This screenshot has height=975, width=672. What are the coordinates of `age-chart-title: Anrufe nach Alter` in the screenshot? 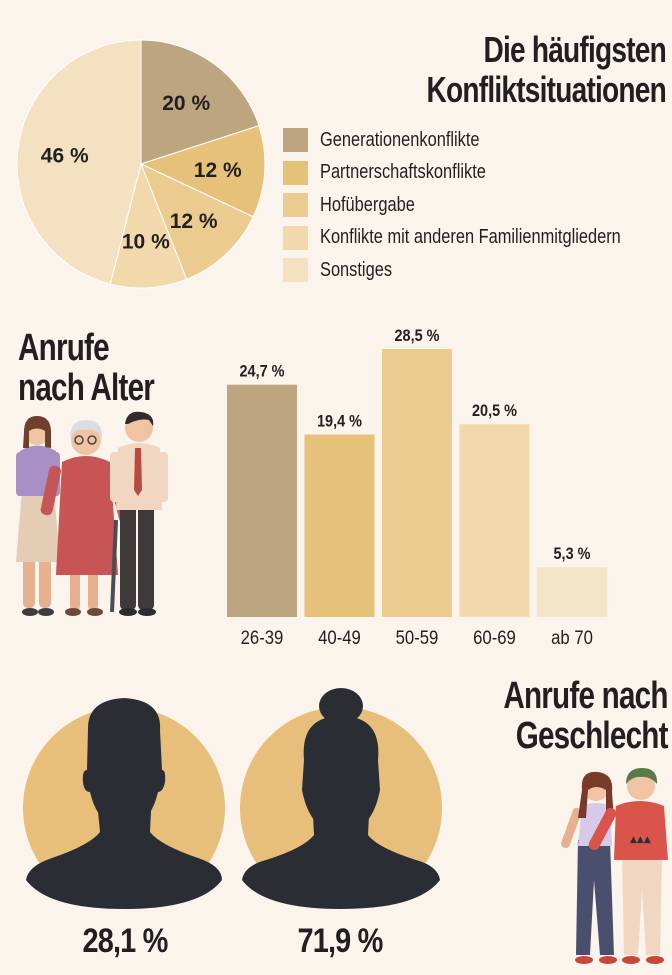 It's located at (86, 368).